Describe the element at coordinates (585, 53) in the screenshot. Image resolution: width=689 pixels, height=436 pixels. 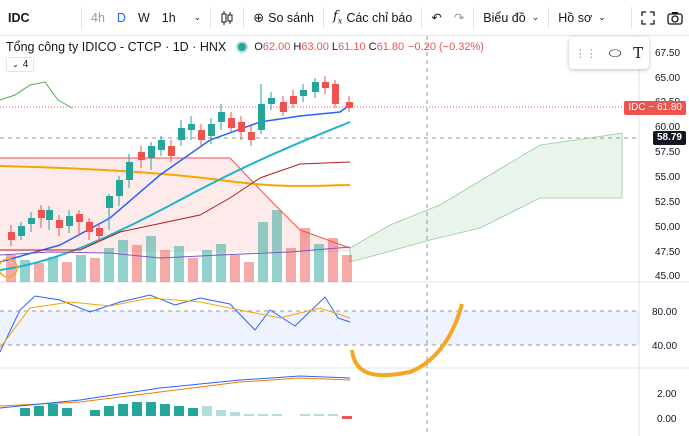
I see `drag-handle-icon: ⋮⋮` at that location.